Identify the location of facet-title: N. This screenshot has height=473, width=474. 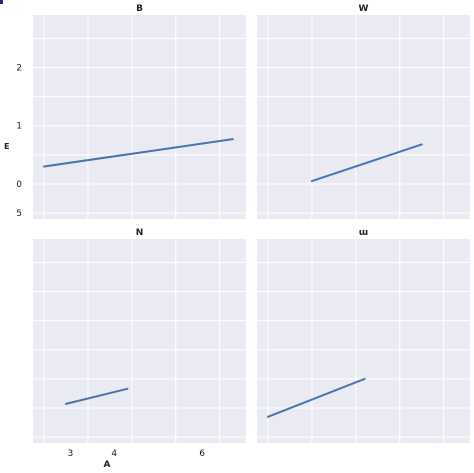
(140, 233).